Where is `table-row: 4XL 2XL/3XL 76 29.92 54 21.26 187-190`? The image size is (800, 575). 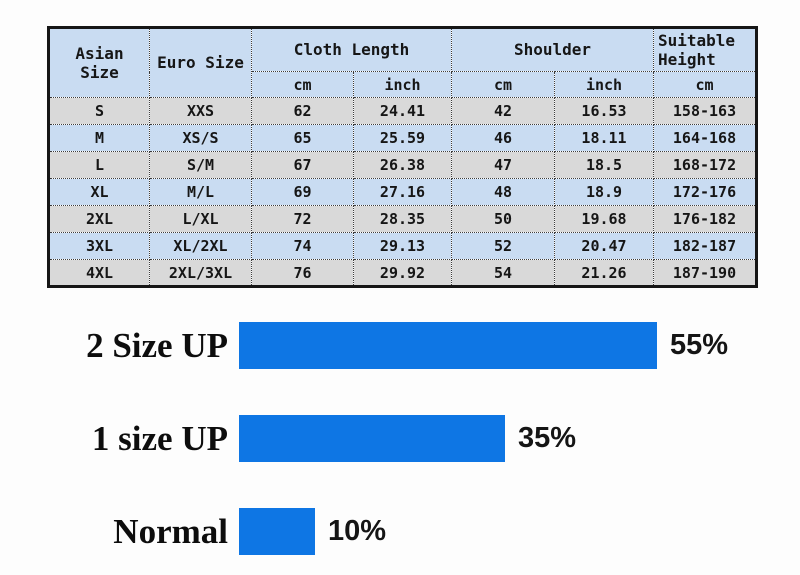 table-row: 4XL 2XL/3XL 76 29.92 54 21.26 187-190 is located at coordinates (402, 273).